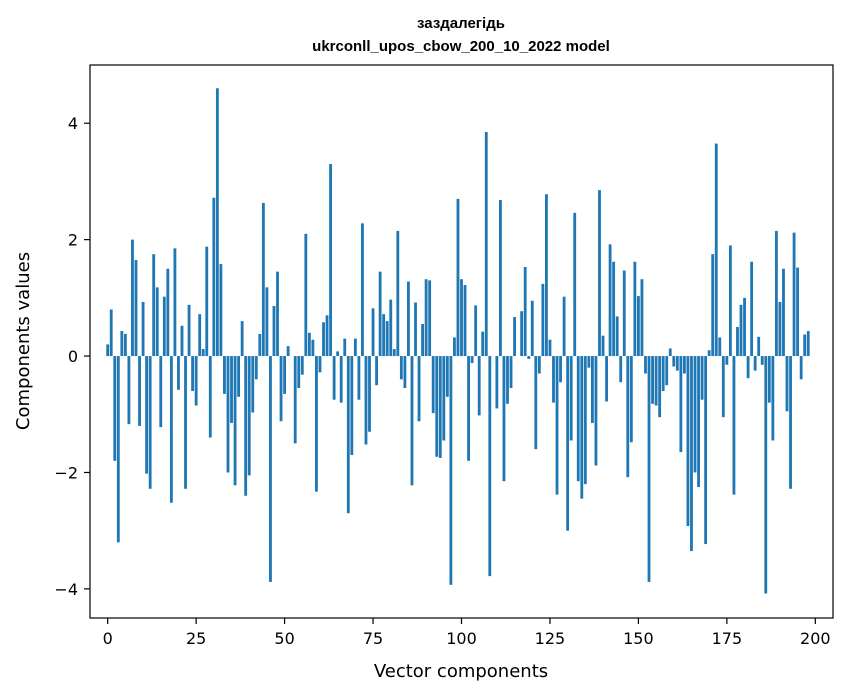  I want to click on x-axis-ticks: 0 25 50 75 100 125 150 175 200, so click(467, 633).